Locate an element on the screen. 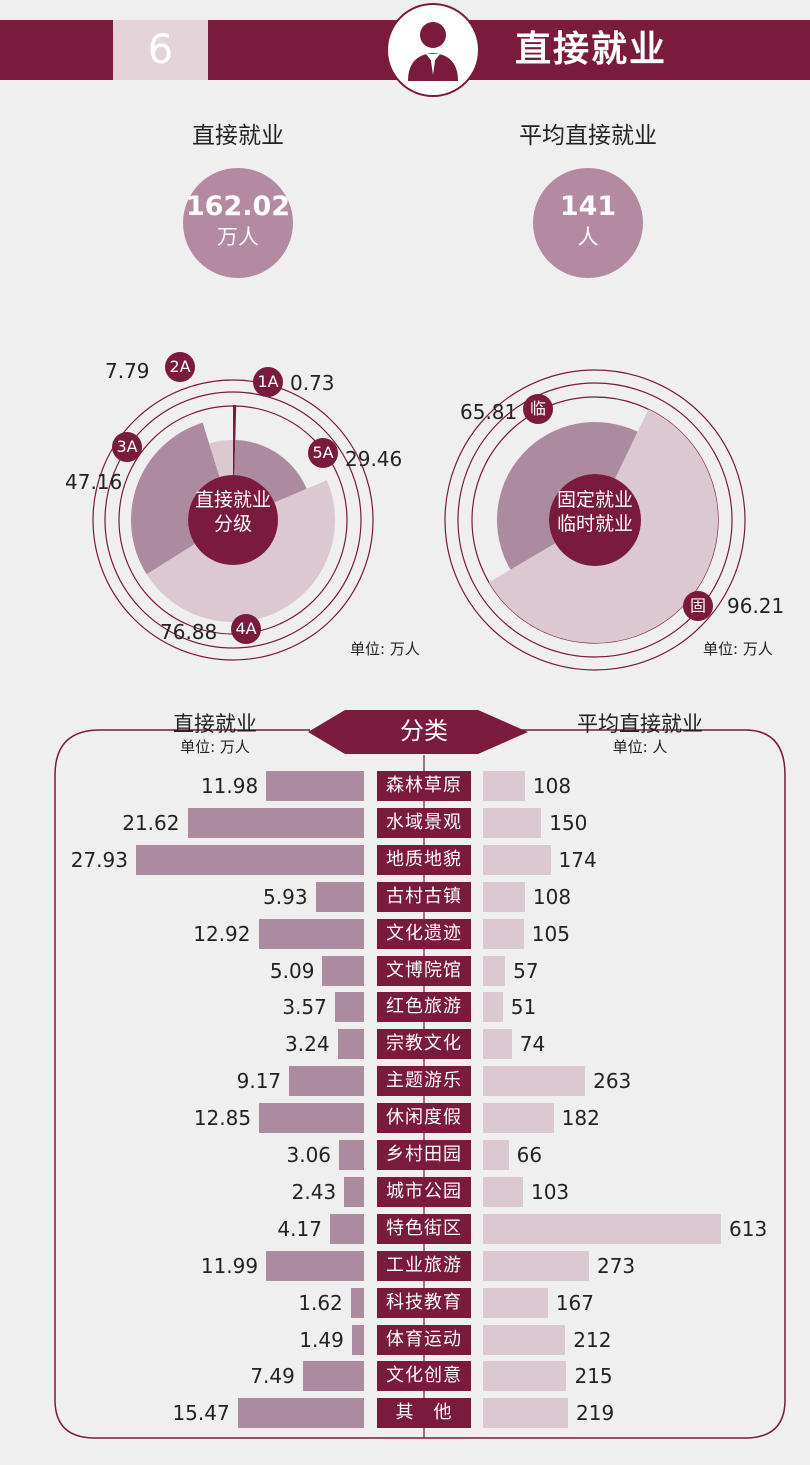 This screenshot has height=1465, width=810. donut-slice-临 is located at coordinates (567, 496).